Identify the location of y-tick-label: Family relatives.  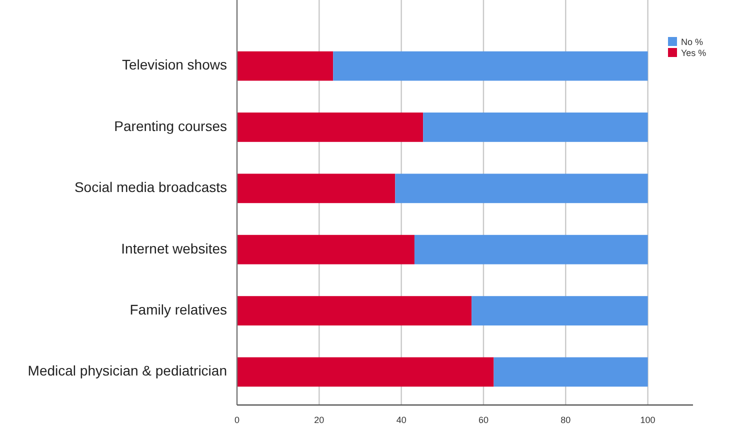
(178, 309).